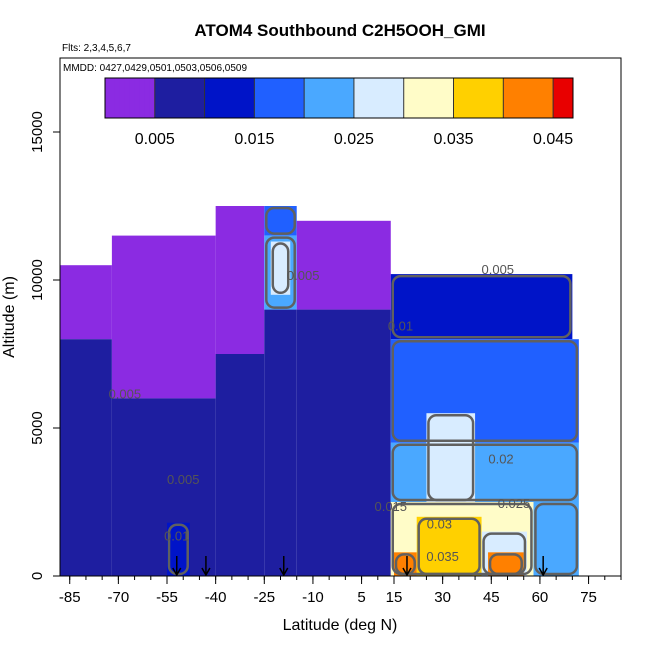  Describe the element at coordinates (514, 503) in the screenshot. I see `contour-label-7: 0.025` at that location.